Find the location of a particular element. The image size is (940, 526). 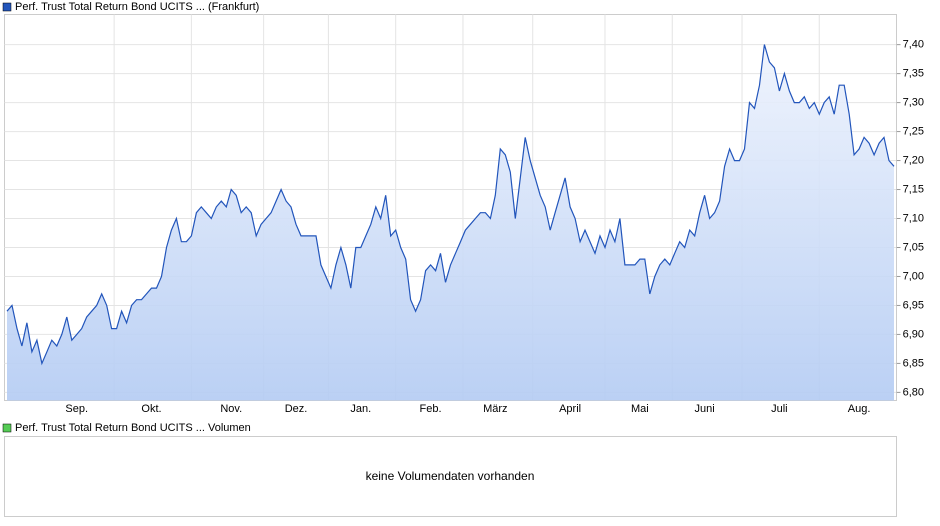

x-tick-label: Jan. is located at coordinates (360, 409).